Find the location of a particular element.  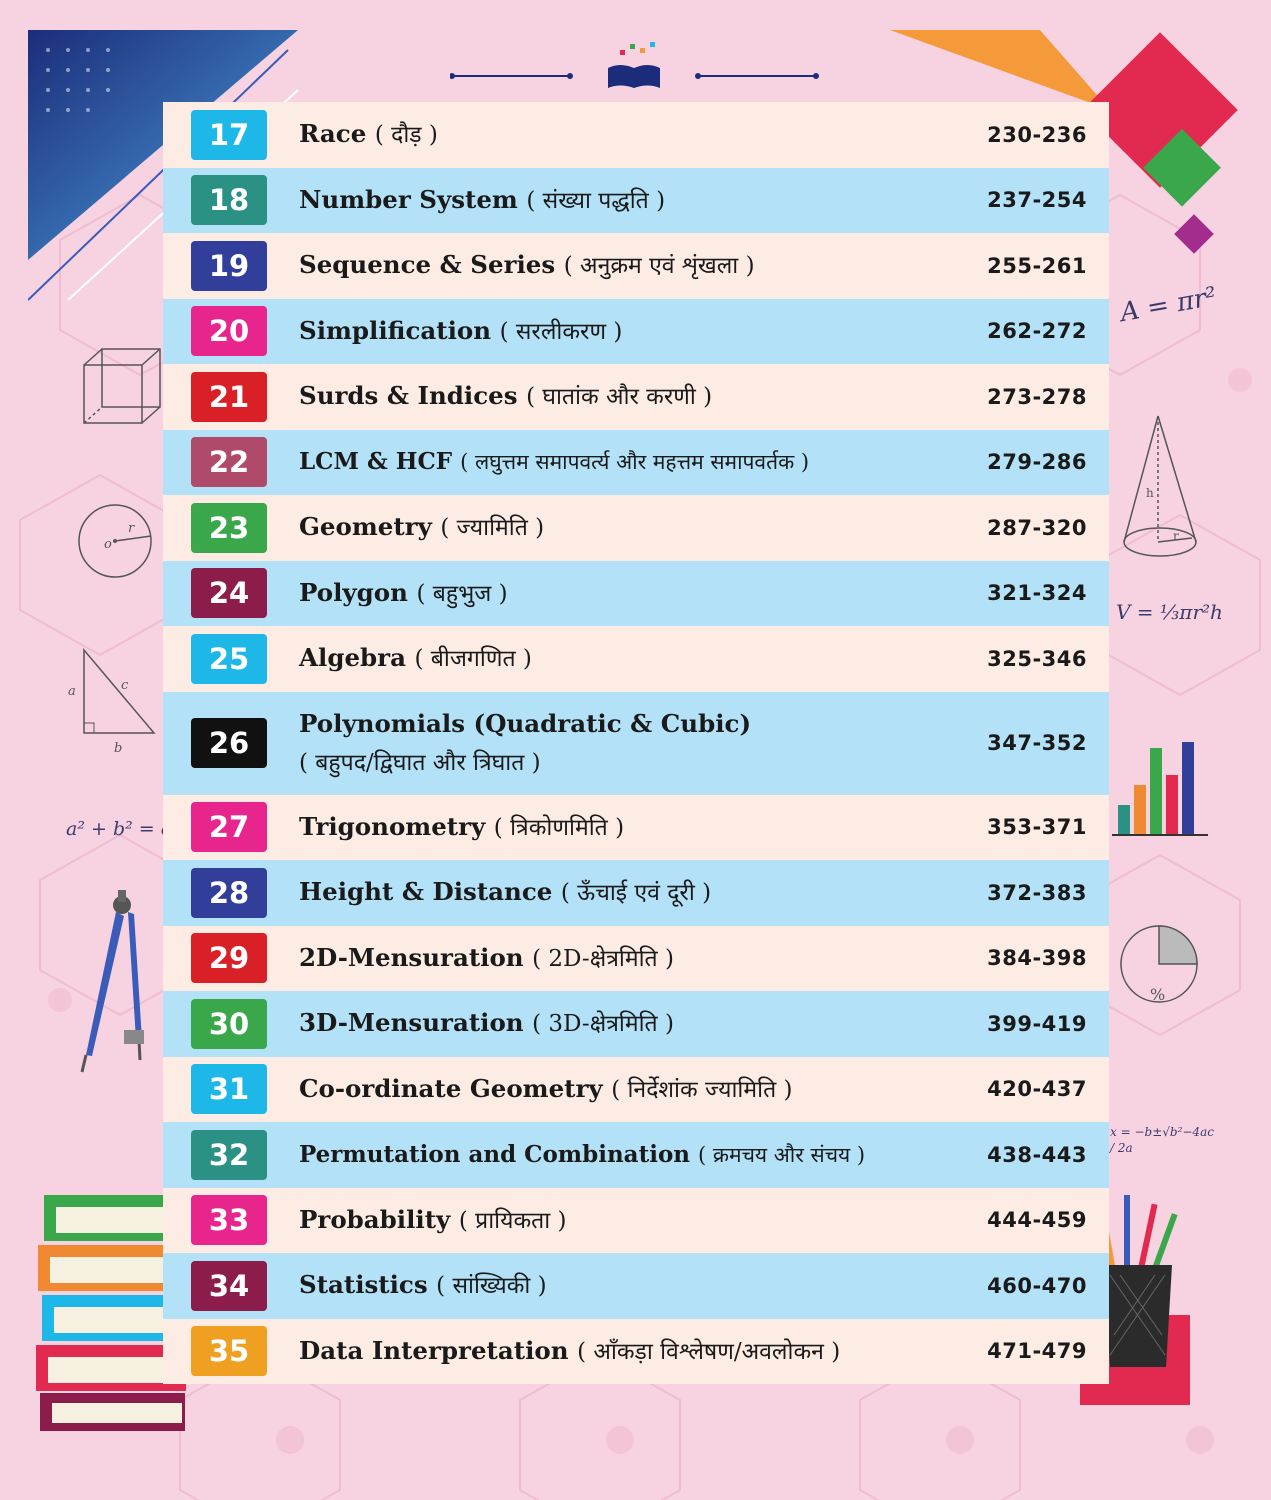

chapter-title-hindi: ( संख्या पद्धति ) is located at coordinates (596, 200).